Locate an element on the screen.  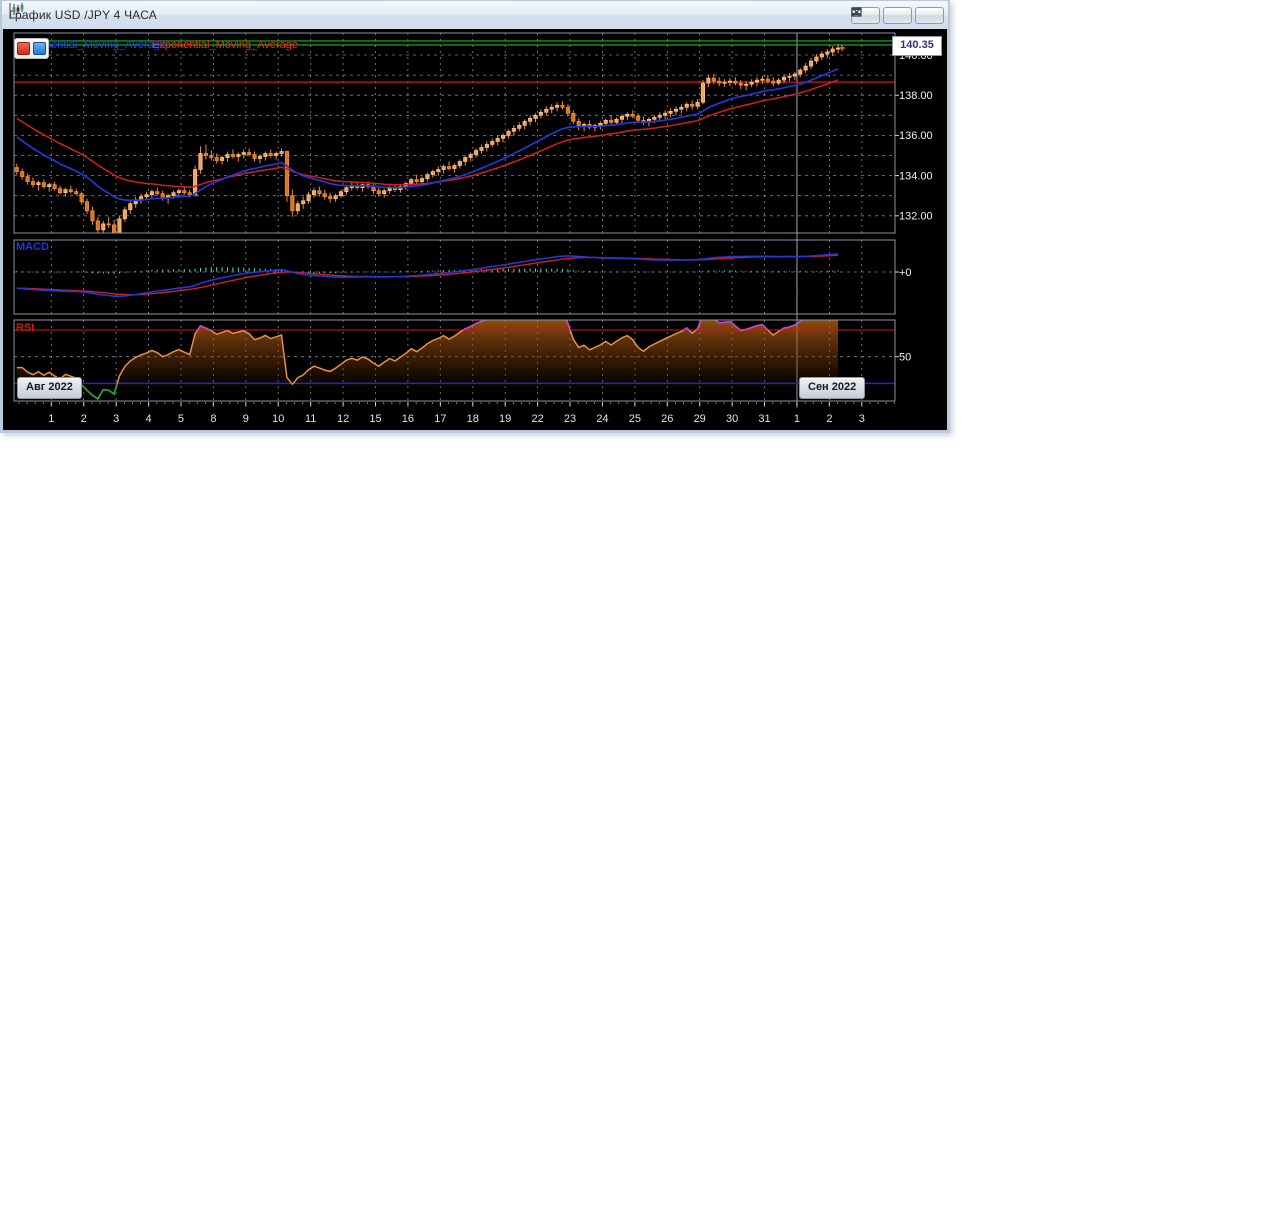
macd-zero-label: +0 is located at coordinates (905, 273).